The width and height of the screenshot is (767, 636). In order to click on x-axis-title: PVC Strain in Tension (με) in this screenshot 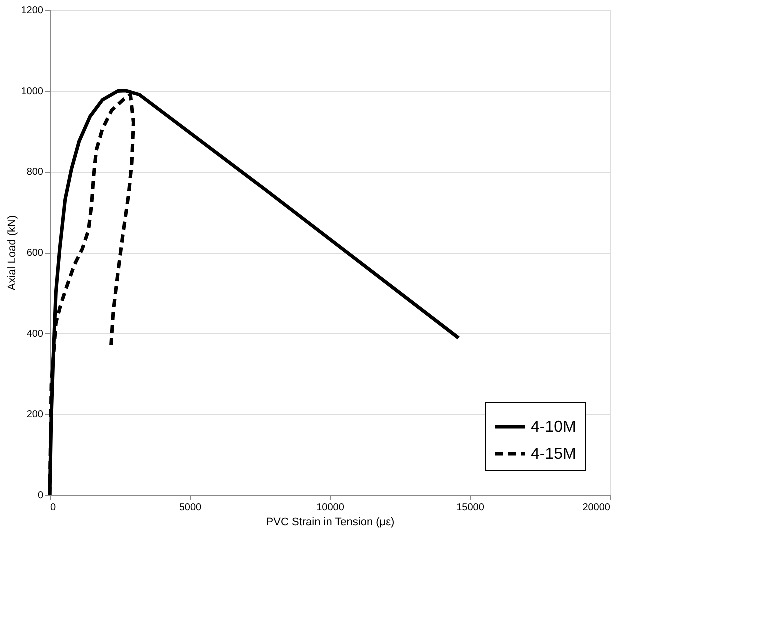, I will do `click(330, 522)`.